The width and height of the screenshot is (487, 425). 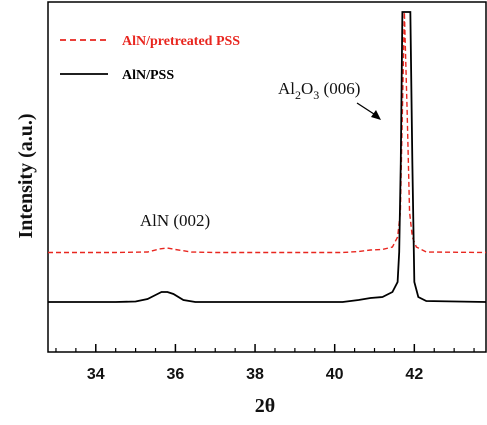 I want to click on x-tick-label: 38, so click(x=255, y=374).